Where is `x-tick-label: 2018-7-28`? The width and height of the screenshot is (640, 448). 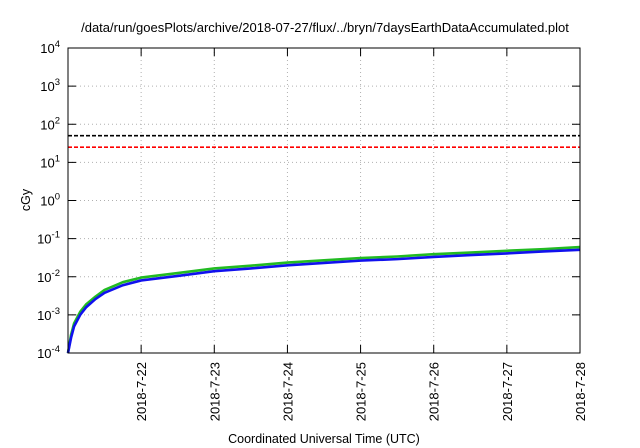
x-tick-label: 2018-7-28 is located at coordinates (580, 391).